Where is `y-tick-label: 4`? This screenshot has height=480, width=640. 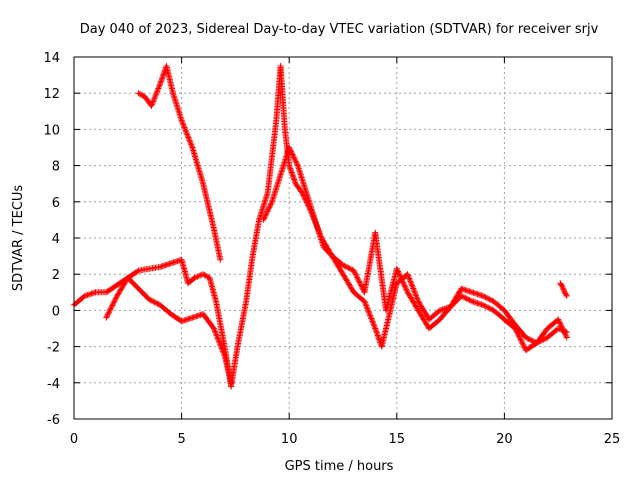
y-tick-label: 4 is located at coordinates (56, 239).